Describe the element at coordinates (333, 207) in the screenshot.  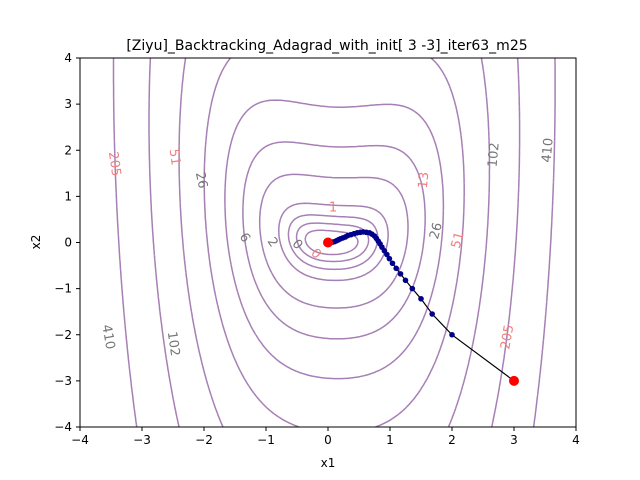
I see `contour-label: 1` at that location.